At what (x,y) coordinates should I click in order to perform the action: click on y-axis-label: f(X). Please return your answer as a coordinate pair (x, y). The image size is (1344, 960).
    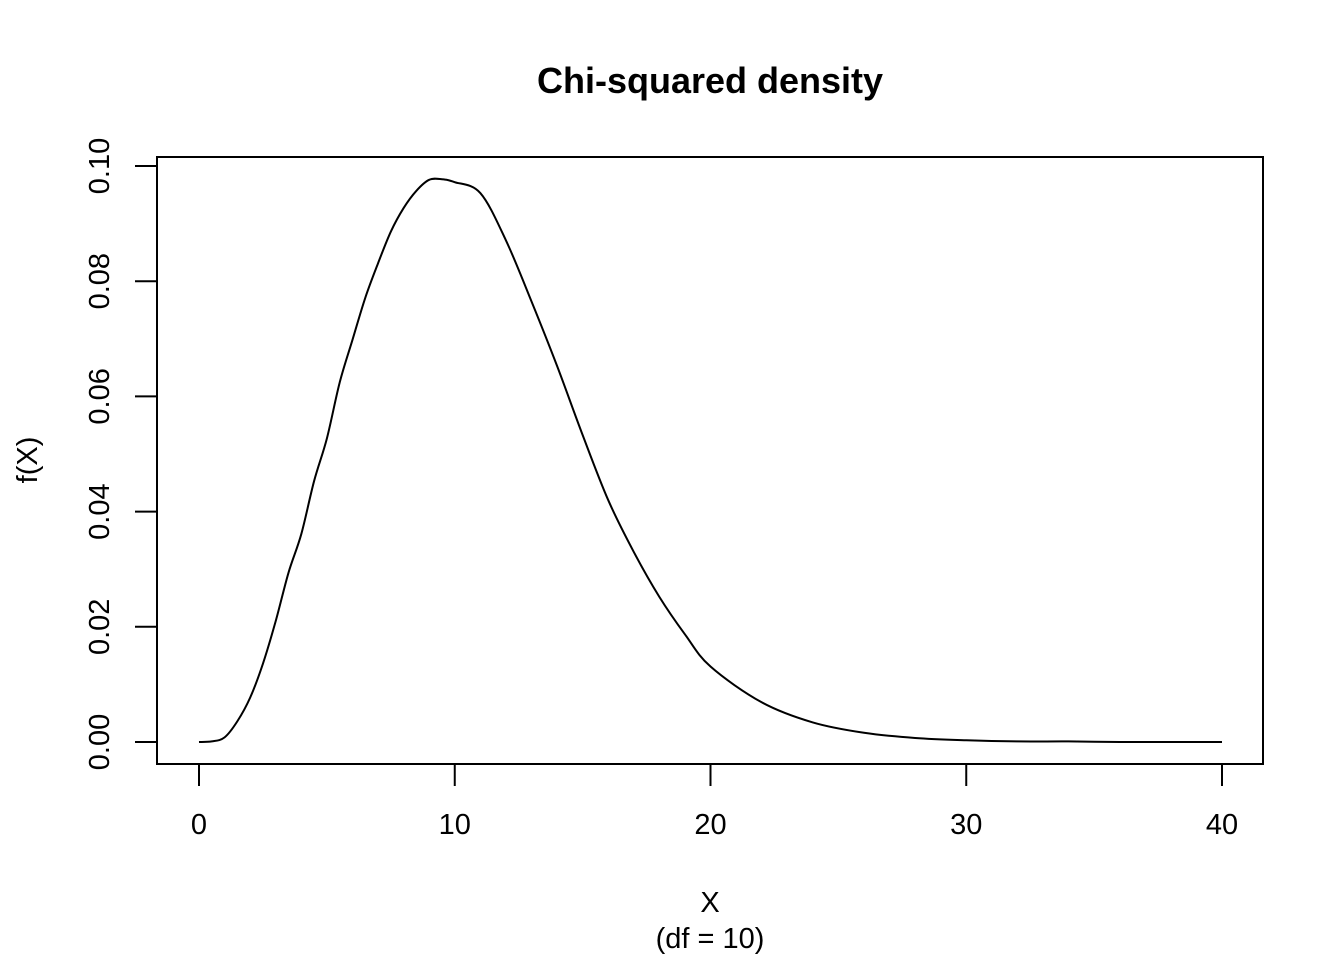
    Looking at the image, I should click on (28, 460).